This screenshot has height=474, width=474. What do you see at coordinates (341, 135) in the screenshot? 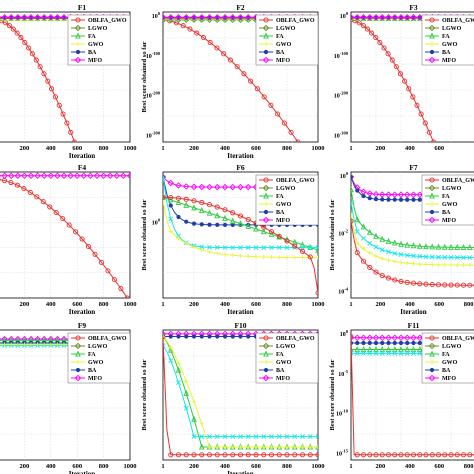
I see `y-tick-label: 10-300` at bounding box center [341, 135].